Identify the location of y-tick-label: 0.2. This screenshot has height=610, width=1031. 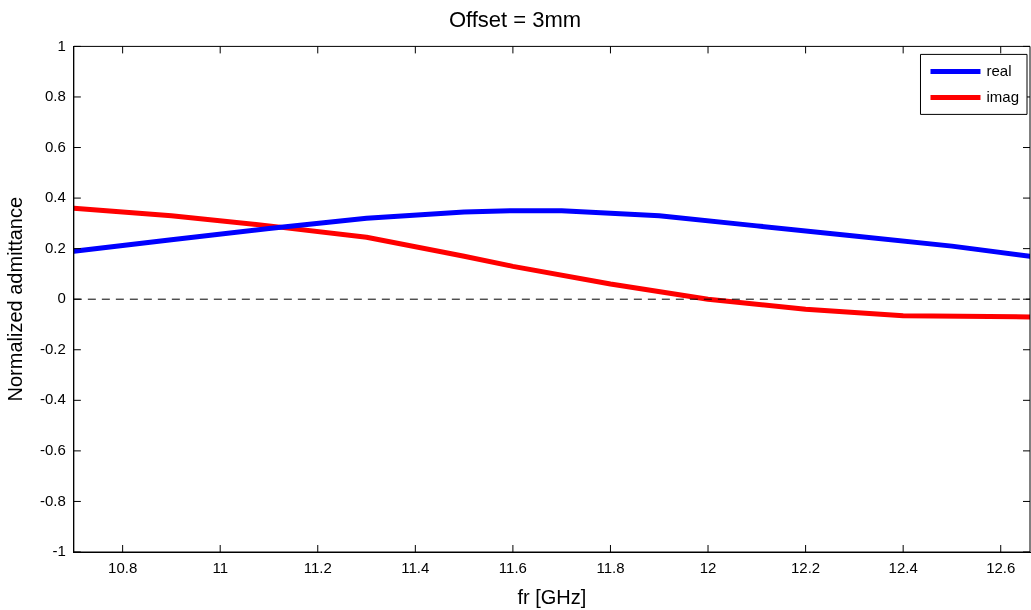
(55, 247).